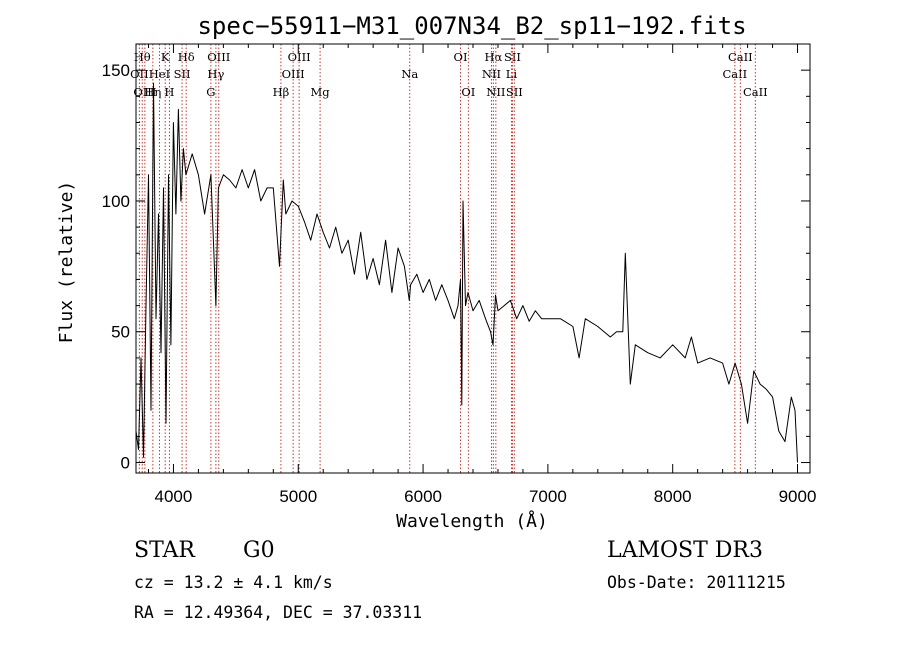 The image size is (900, 649). What do you see at coordinates (281, 92) in the screenshot?
I see `spectral-line-label: Hβ` at bounding box center [281, 92].